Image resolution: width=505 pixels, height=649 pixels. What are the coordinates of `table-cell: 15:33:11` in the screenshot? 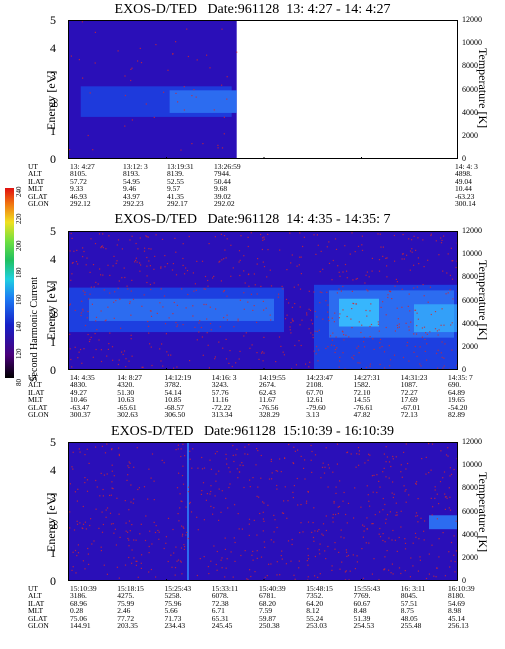 It's located at (225, 588).